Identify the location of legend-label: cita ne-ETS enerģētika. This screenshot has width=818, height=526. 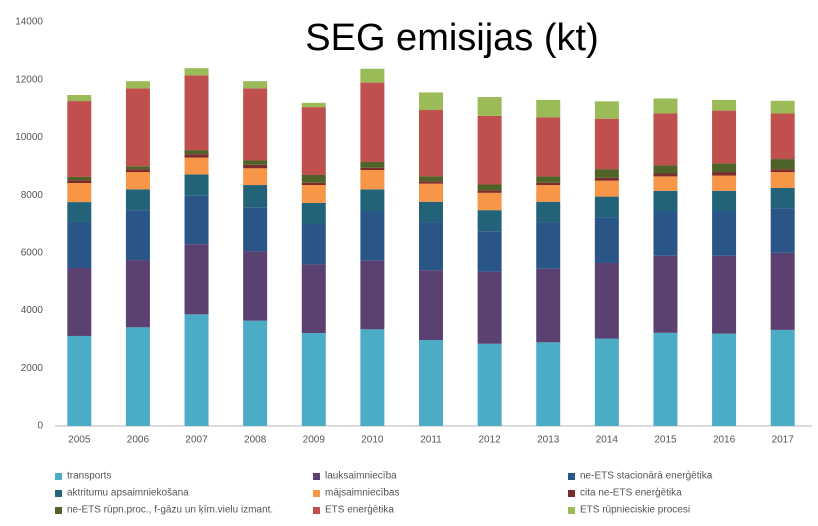
(631, 492).